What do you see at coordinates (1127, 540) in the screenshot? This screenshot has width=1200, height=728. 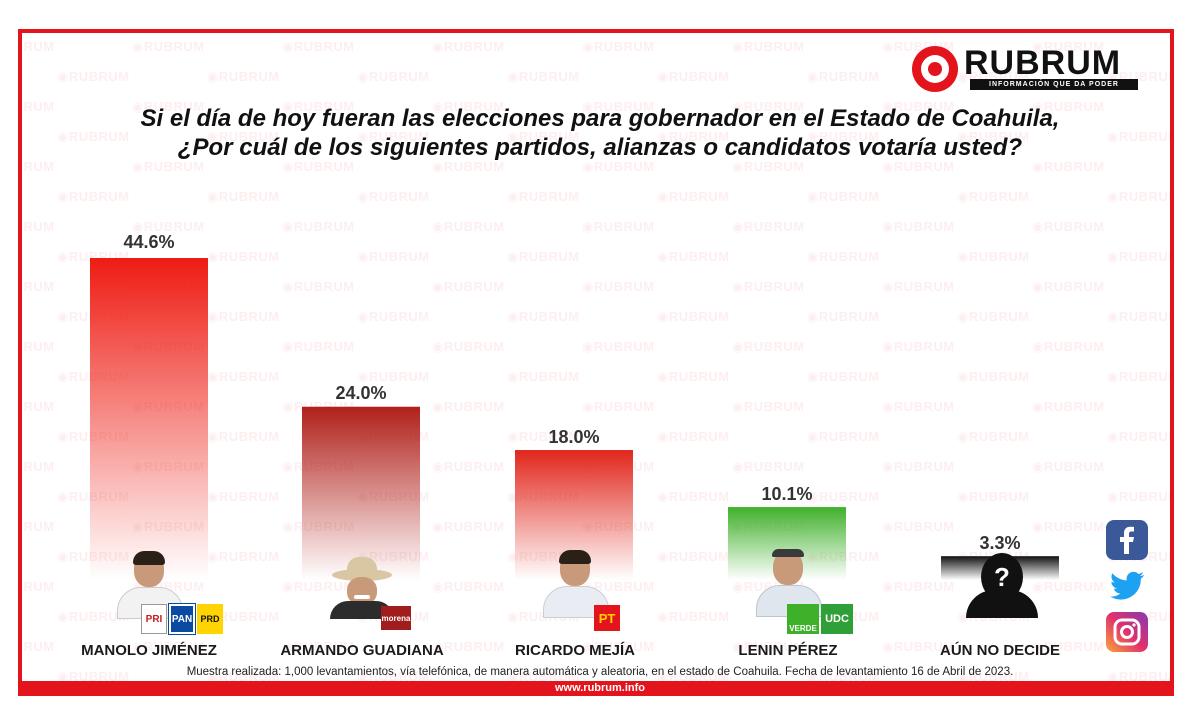 I see `facebook-icon` at bounding box center [1127, 540].